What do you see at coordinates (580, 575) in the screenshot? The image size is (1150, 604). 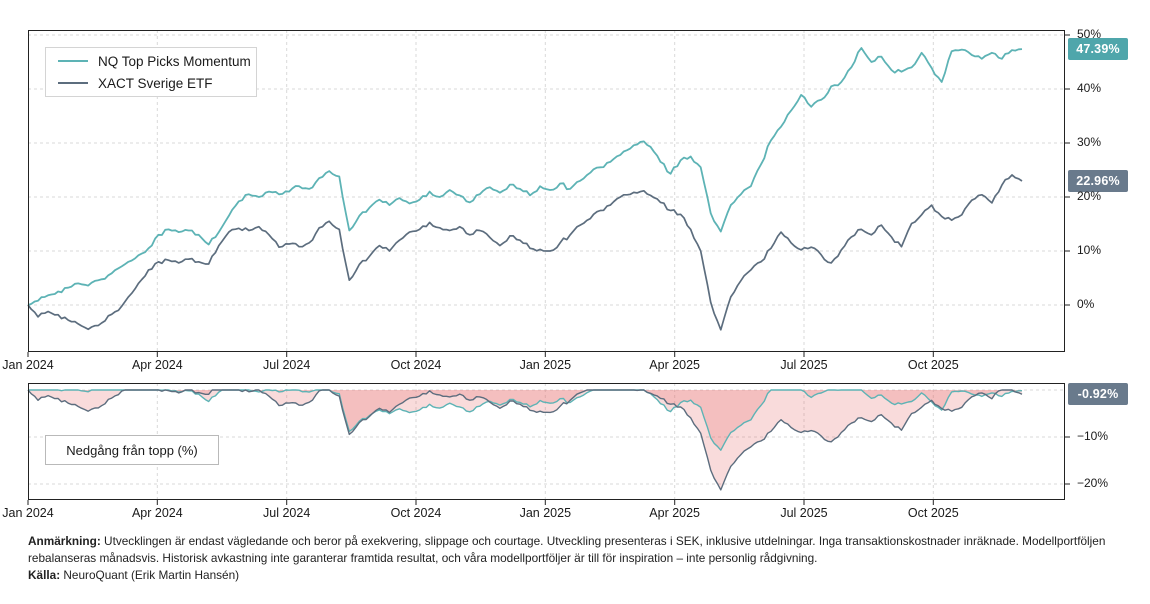 I see `source-note: Källa: NeuroQuant (Erik Martin Hansén)` at bounding box center [580, 575].